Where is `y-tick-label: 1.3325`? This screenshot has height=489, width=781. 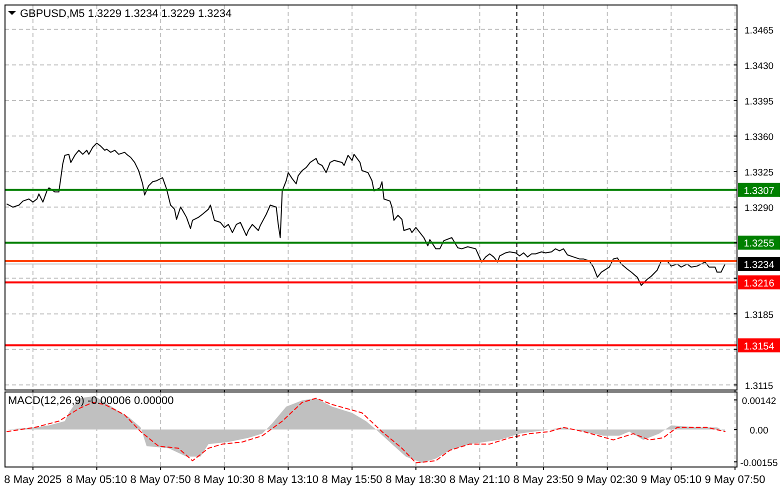 y-tick-label: 1.3325 is located at coordinates (759, 173).